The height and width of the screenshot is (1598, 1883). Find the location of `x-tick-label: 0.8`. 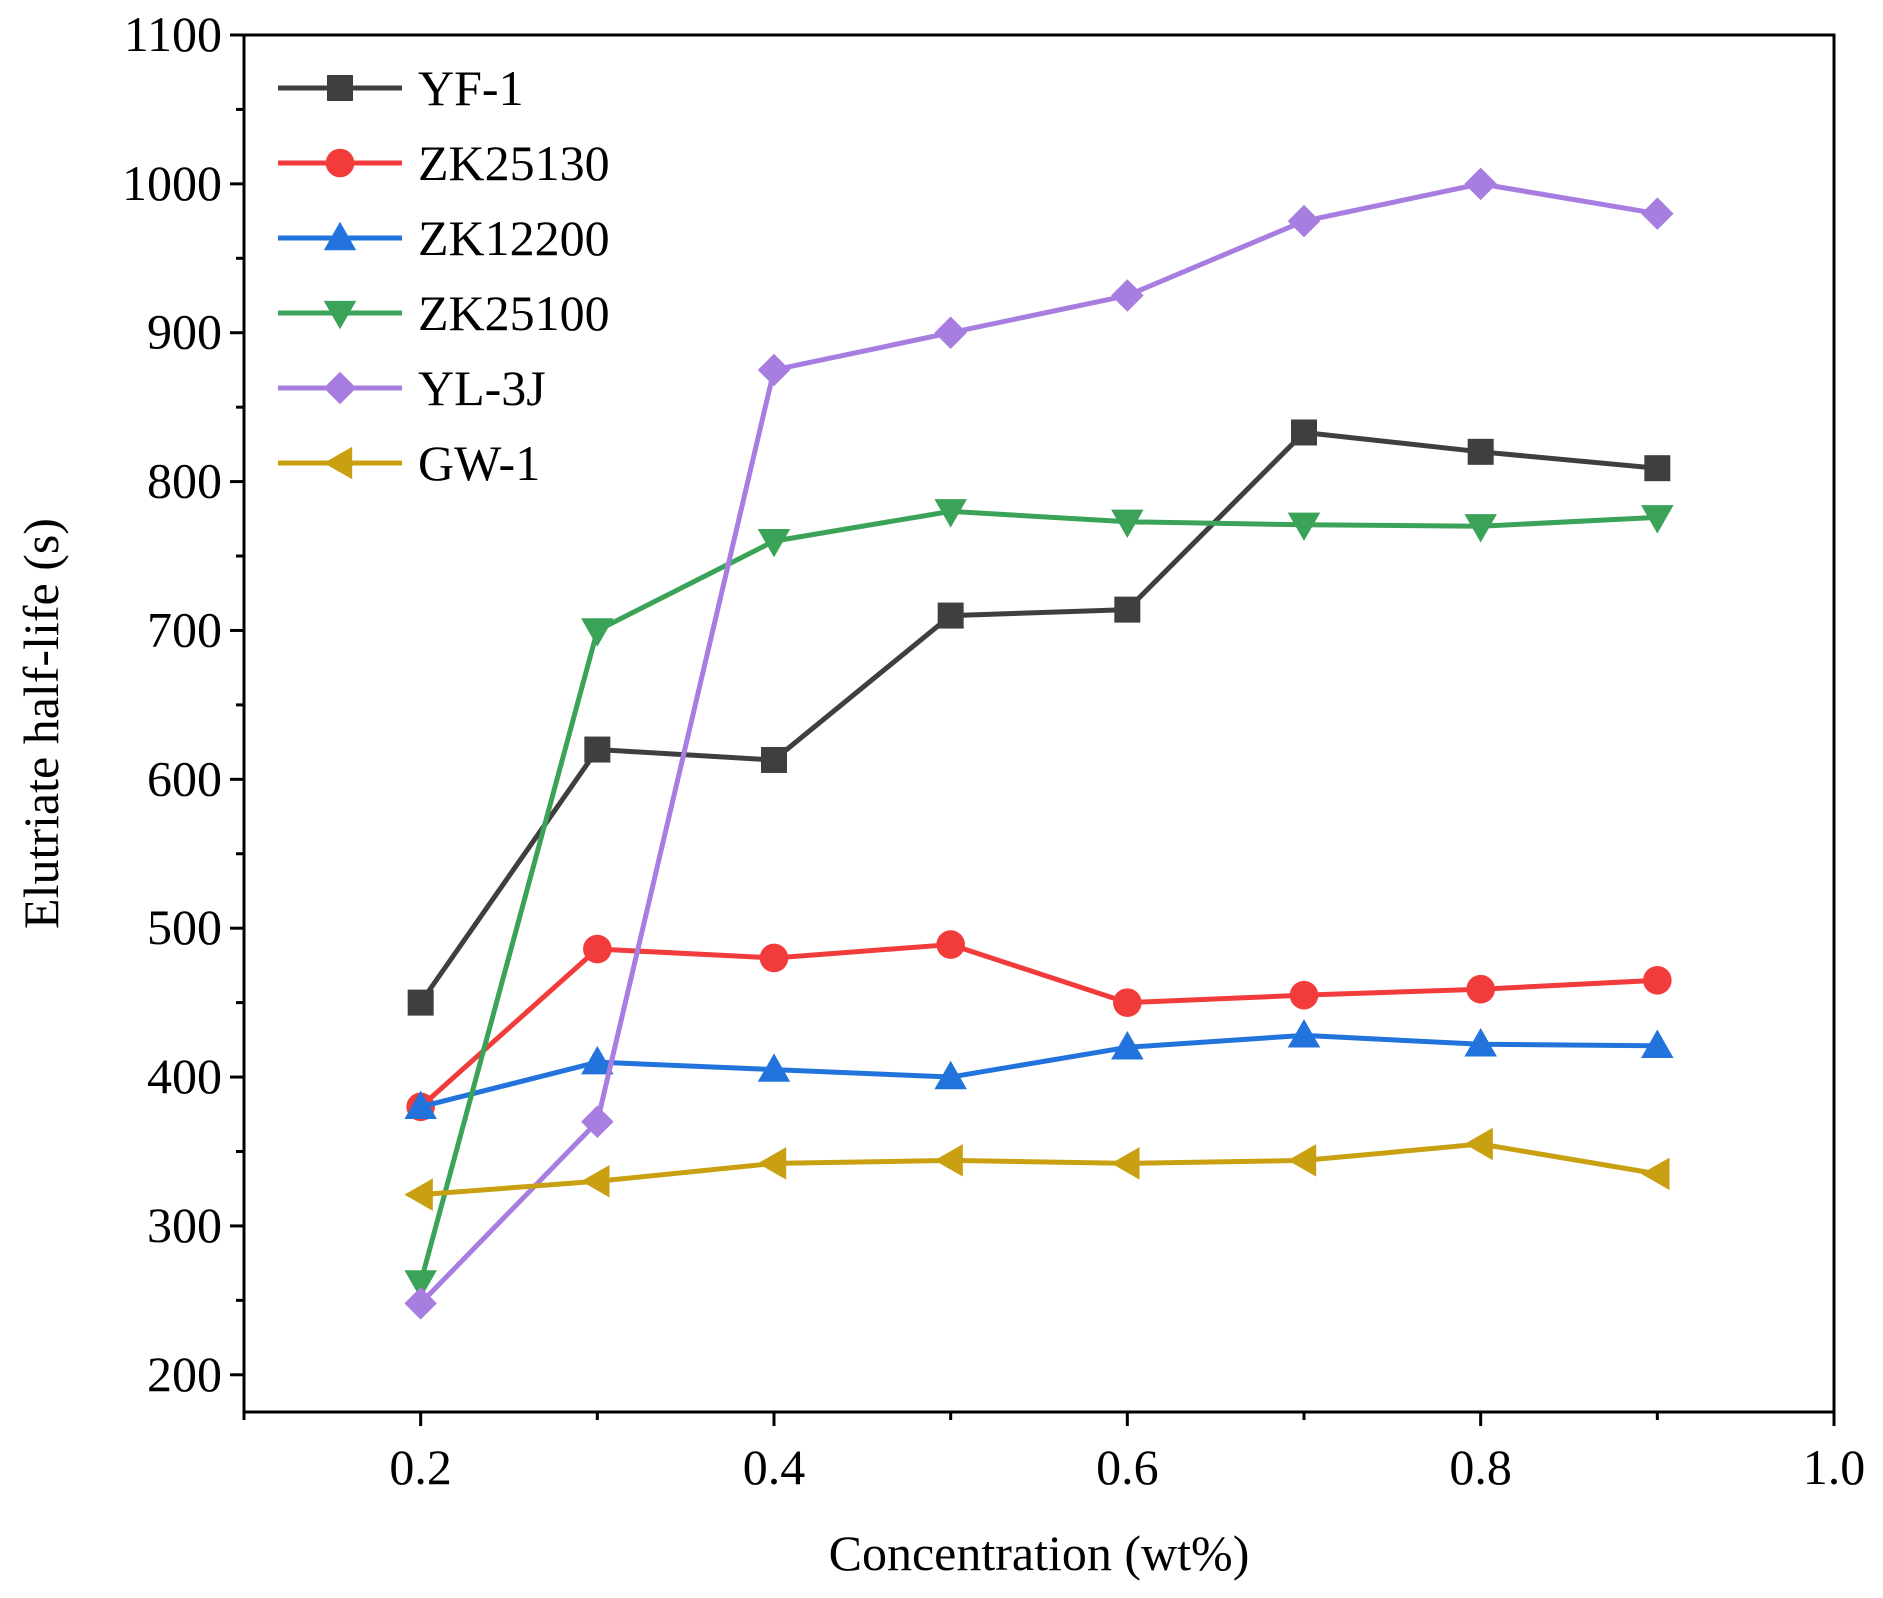

x-tick-label: 0.8 is located at coordinates (1480, 1467).